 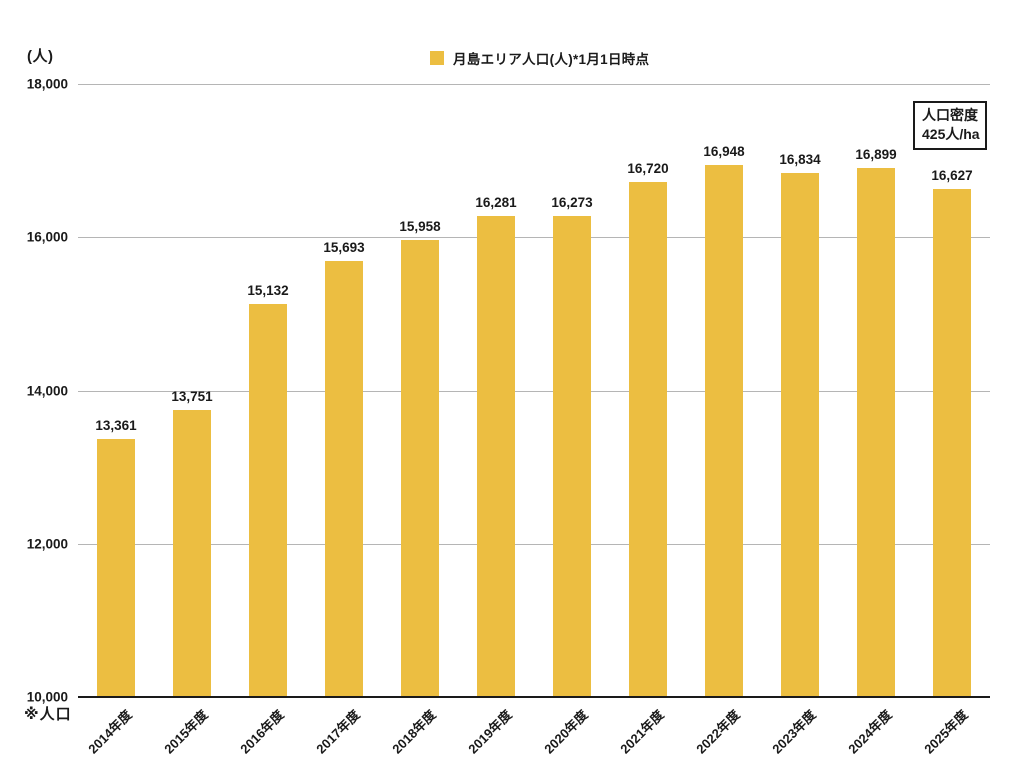 What do you see at coordinates (47, 544) in the screenshot?
I see `y-tick-label-12000: 12,000` at bounding box center [47, 544].